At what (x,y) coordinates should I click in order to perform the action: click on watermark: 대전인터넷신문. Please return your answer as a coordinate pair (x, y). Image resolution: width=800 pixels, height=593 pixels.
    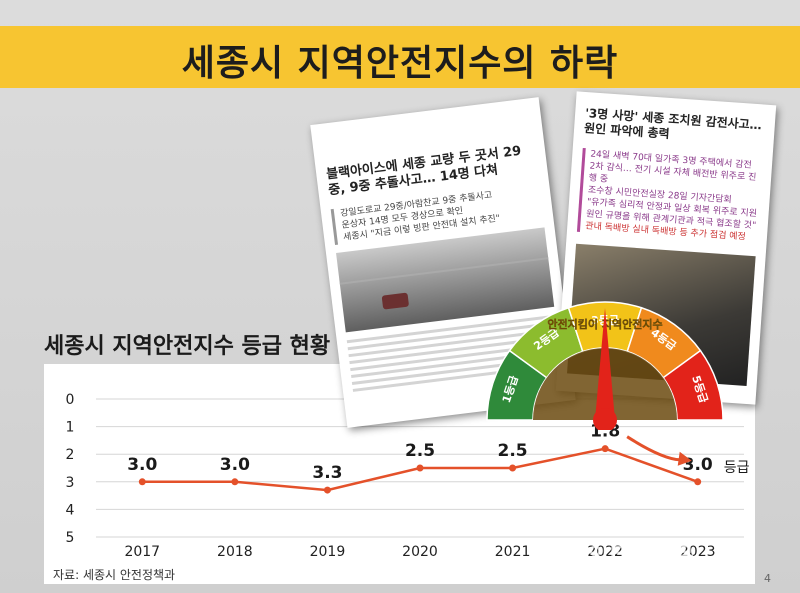
    Looking at the image, I should click on (620, 556).